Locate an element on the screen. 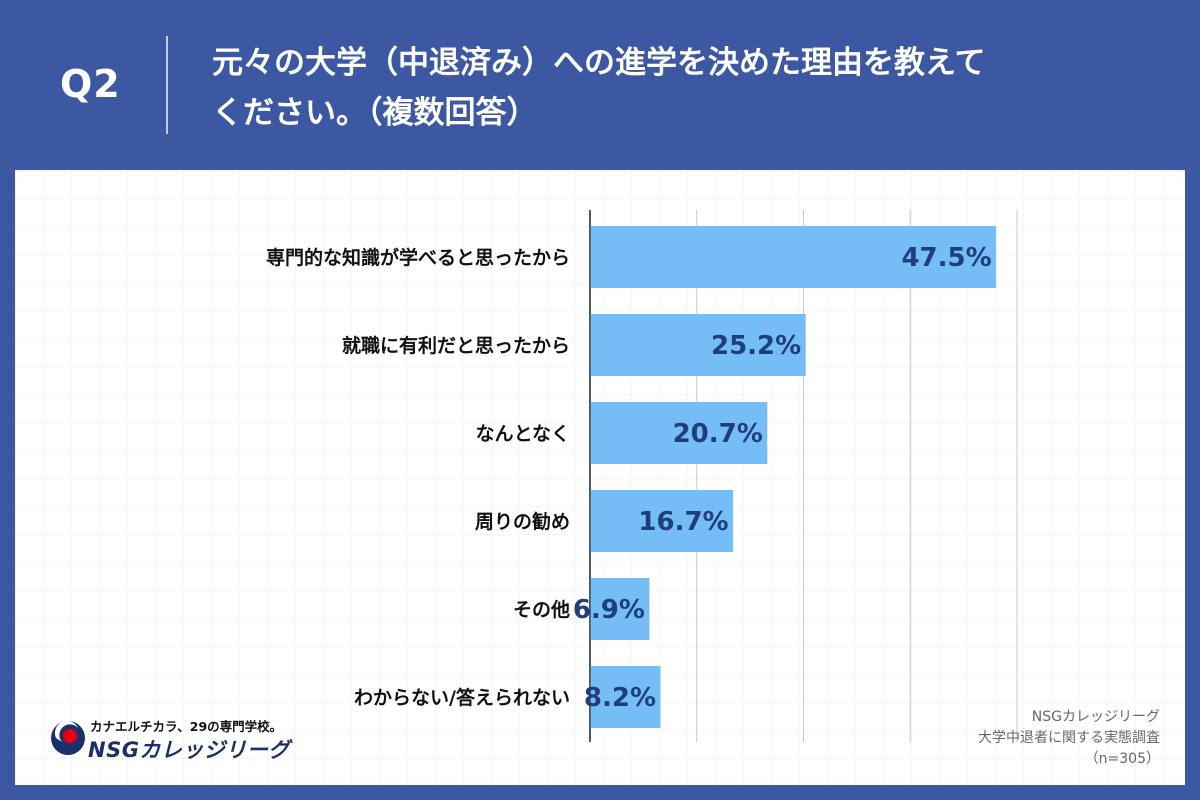  source-line-2: 大学中退者に関する実態調査 is located at coordinates (1069, 738).